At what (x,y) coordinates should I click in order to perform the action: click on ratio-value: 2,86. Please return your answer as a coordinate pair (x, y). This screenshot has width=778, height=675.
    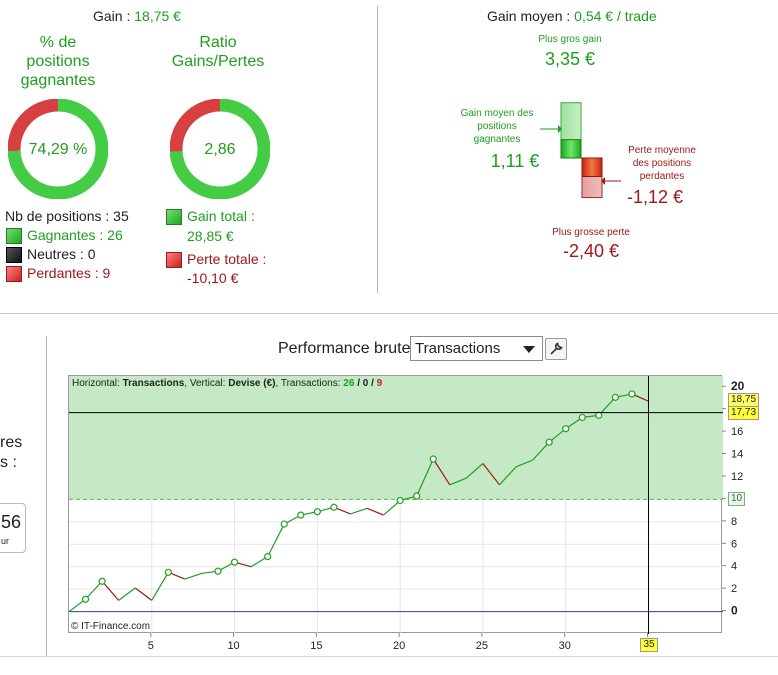
    Looking at the image, I should click on (220, 149).